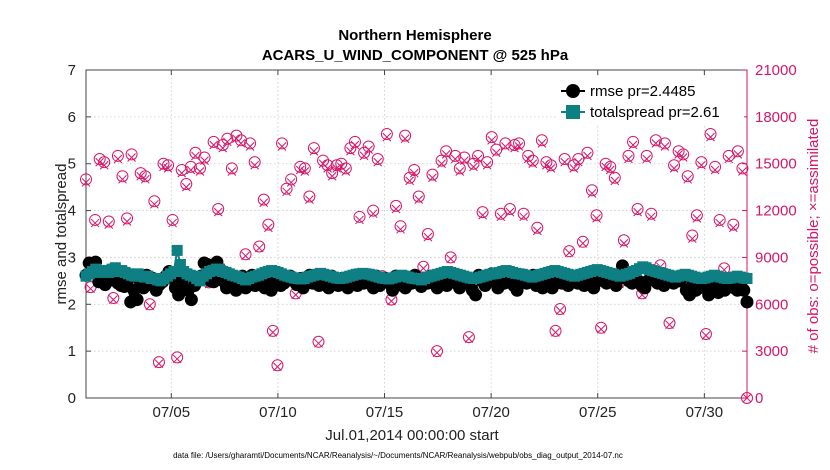  Describe the element at coordinates (771, 351) in the screenshot. I see `y-right-tick-label: 3000` at that location.